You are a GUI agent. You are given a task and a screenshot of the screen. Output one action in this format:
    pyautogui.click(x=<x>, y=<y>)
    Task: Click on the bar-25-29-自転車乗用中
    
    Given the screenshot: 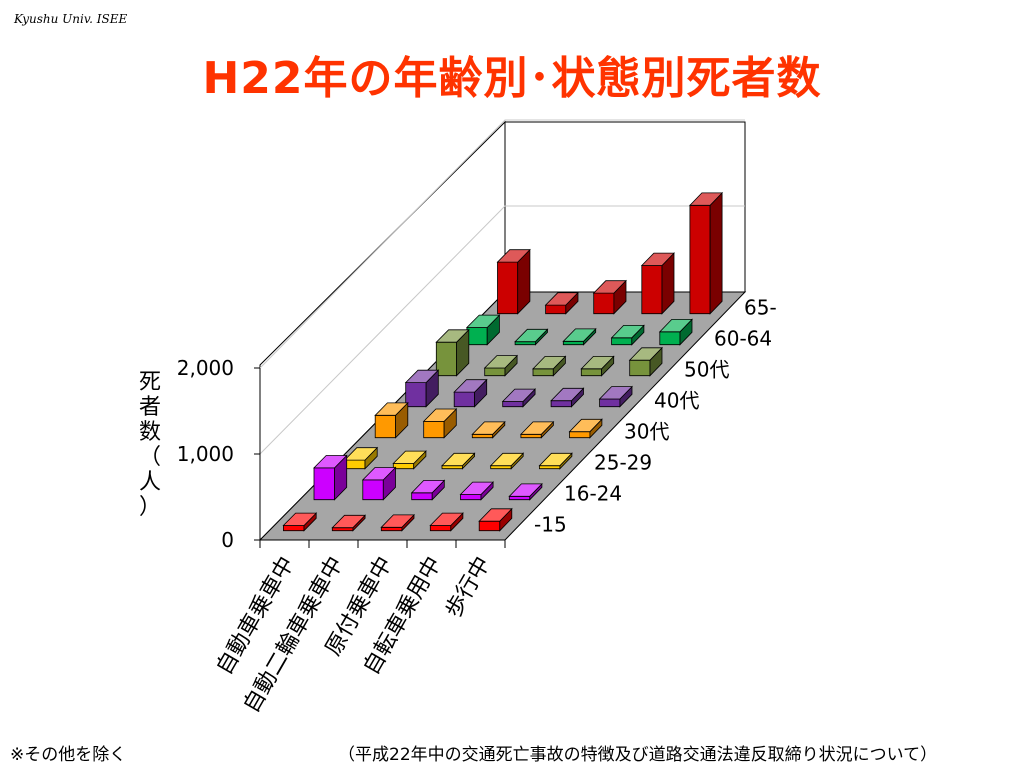 What is the action you would take?
    pyautogui.click(x=507, y=461)
    